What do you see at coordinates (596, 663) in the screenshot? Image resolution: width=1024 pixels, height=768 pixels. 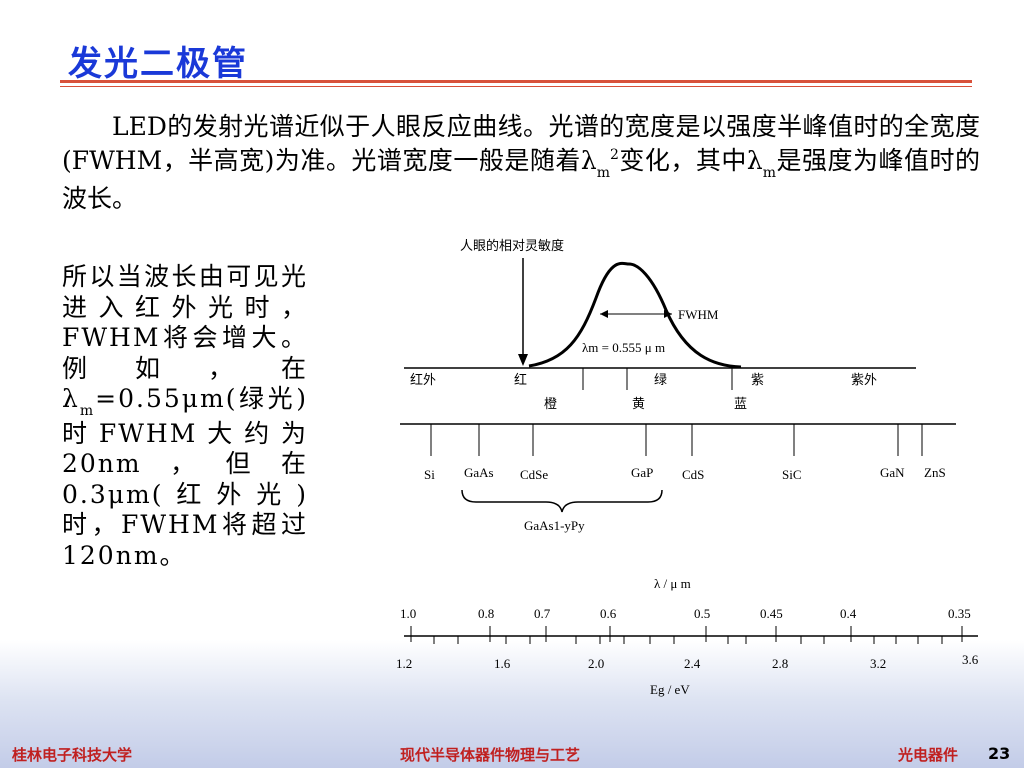 I see `energy-tick: 2.0` at bounding box center [596, 663].